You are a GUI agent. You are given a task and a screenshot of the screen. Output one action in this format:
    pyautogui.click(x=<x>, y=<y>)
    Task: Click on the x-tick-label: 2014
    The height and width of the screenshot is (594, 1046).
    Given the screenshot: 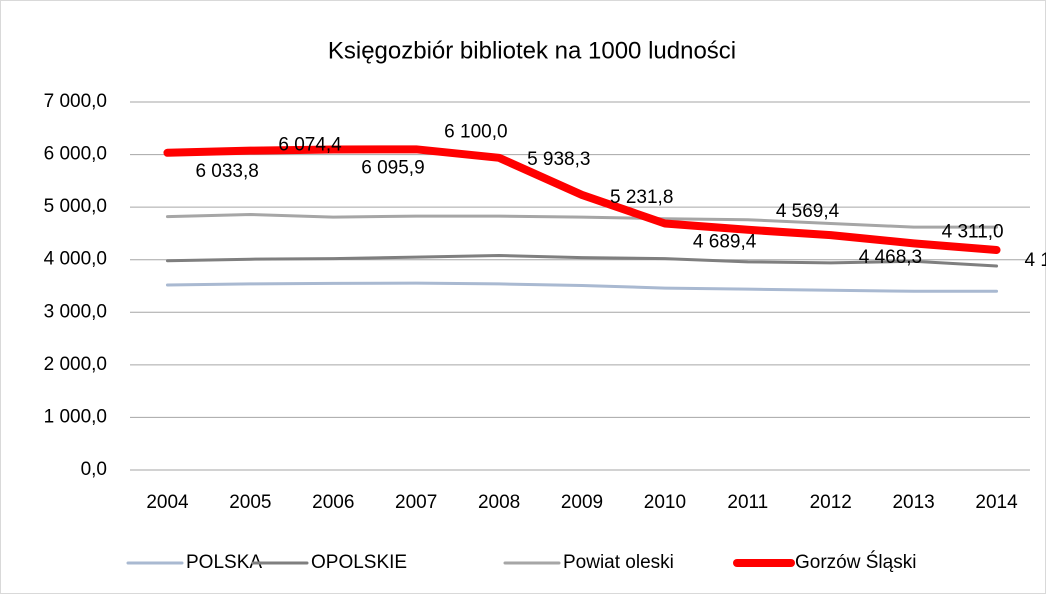 What is the action you would take?
    pyautogui.click(x=996, y=502)
    